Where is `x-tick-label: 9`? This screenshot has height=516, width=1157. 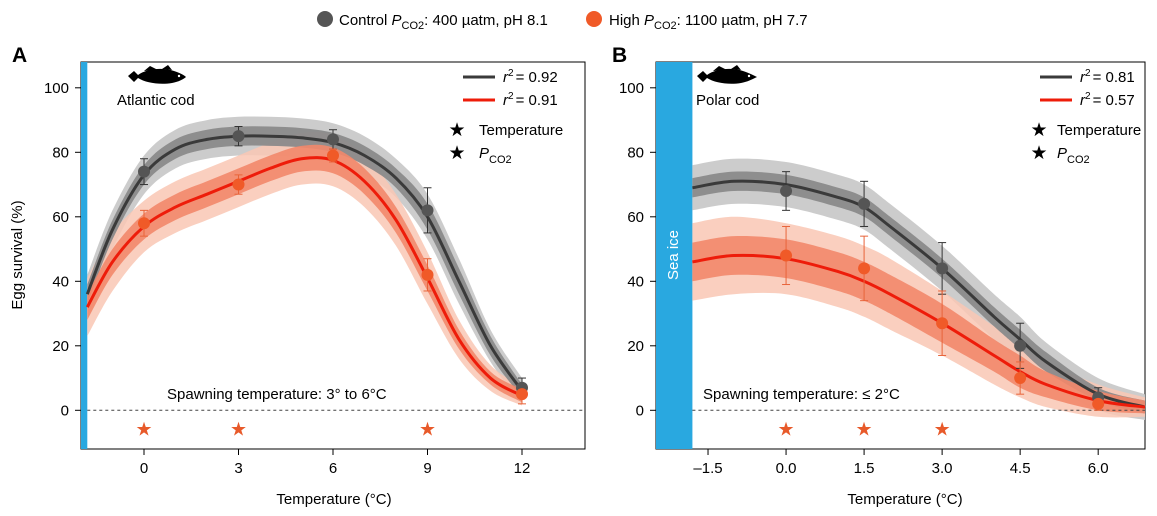
x-tick-label: 9 is located at coordinates (427, 468).